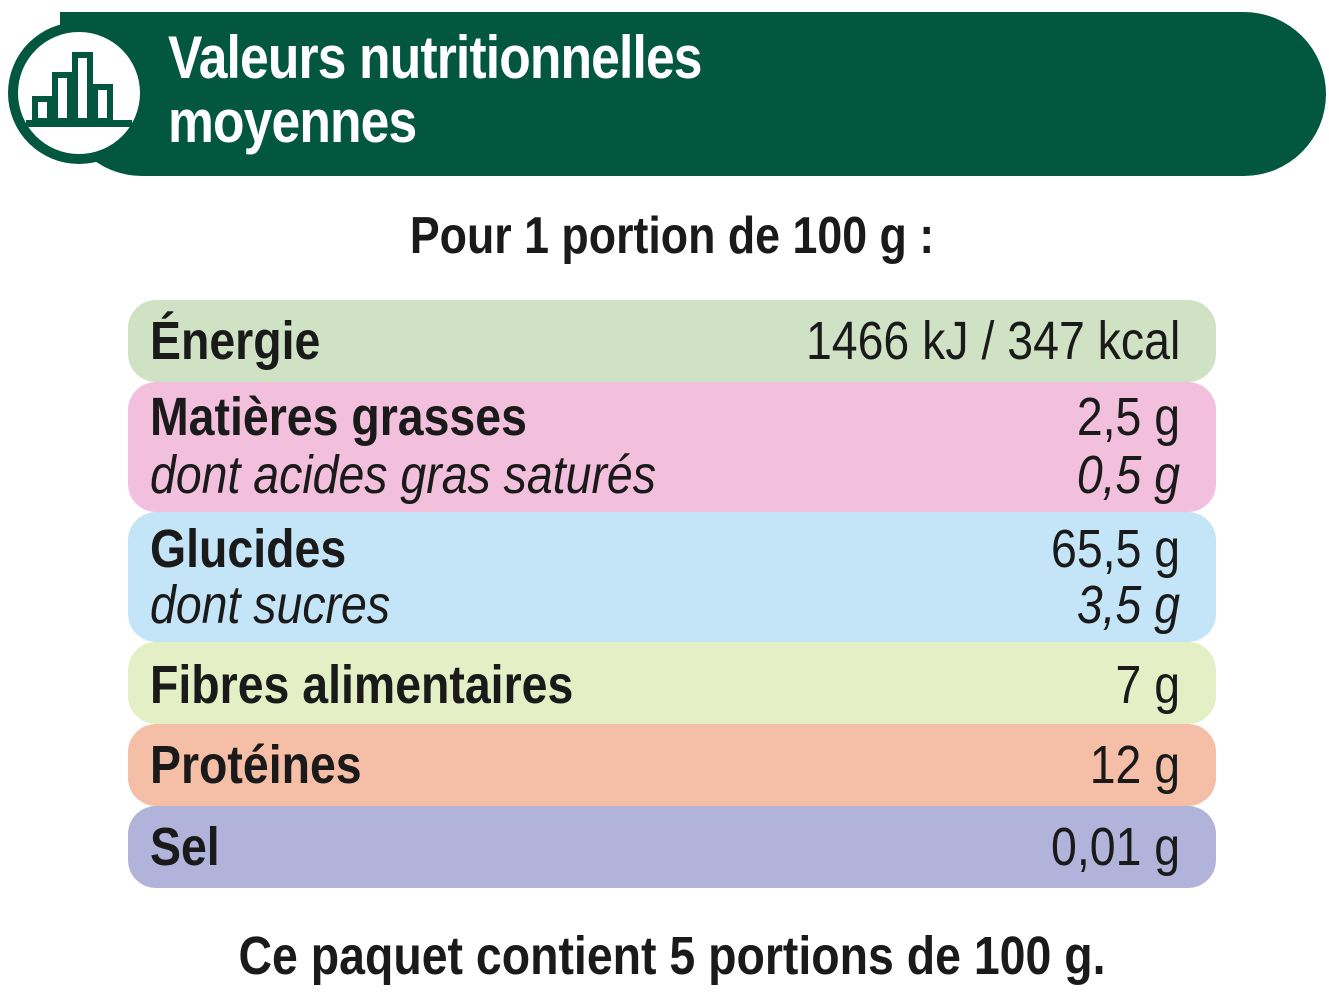 This screenshot has height=992, width=1329. What do you see at coordinates (248, 549) in the screenshot?
I see `row-label: Glucides` at bounding box center [248, 549].